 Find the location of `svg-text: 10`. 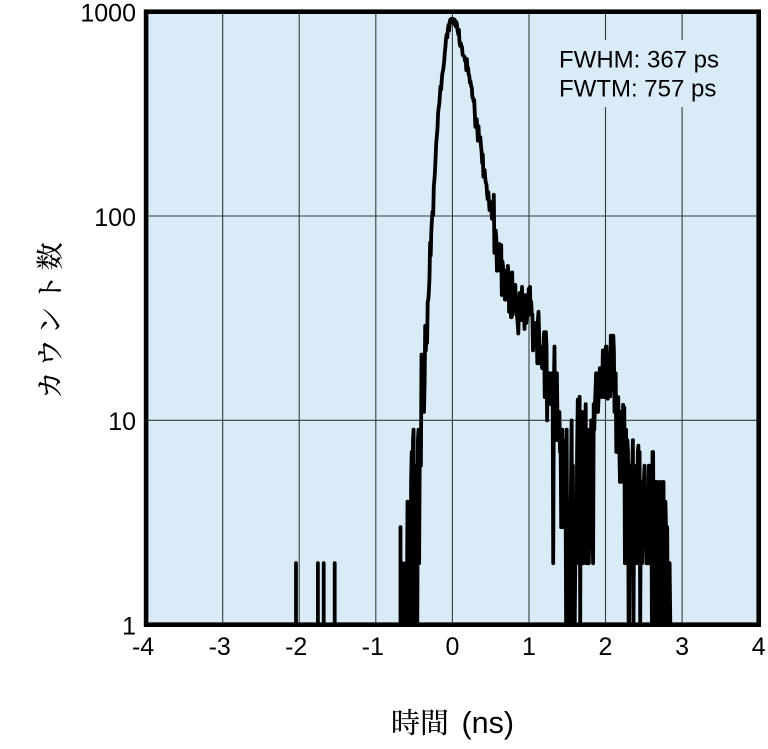

svg-text: 10 is located at coordinates (122, 422).